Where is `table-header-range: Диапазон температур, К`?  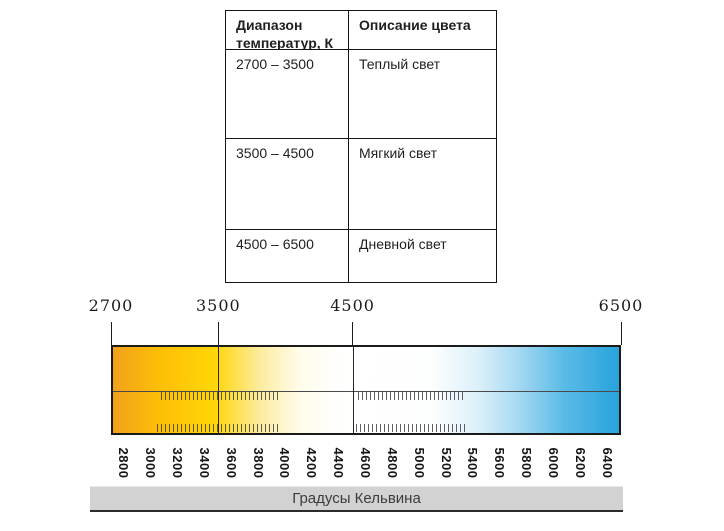
table-header-range: Диапазон температур, К is located at coordinates (287, 30).